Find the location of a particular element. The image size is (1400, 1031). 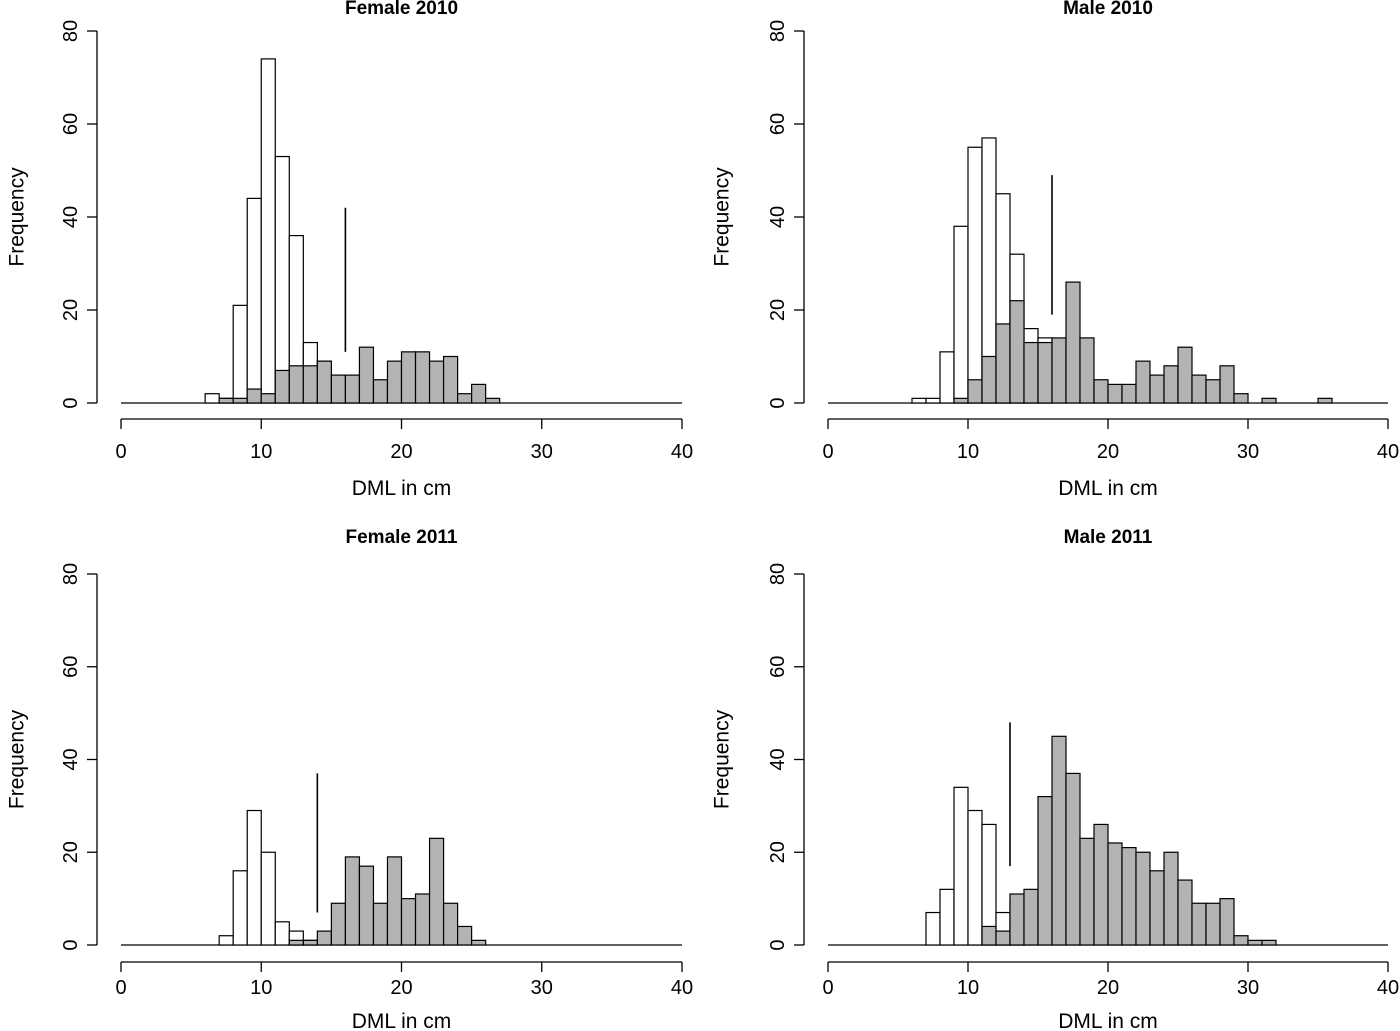

x-axis-label: DML in cm is located at coordinates (402, 1020).